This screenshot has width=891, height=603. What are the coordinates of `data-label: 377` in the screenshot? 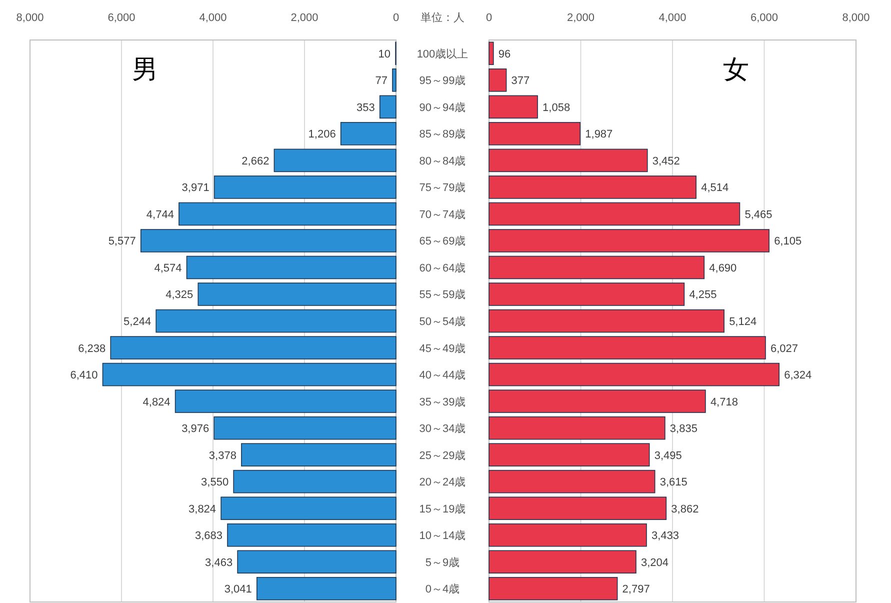 It's located at (520, 81).